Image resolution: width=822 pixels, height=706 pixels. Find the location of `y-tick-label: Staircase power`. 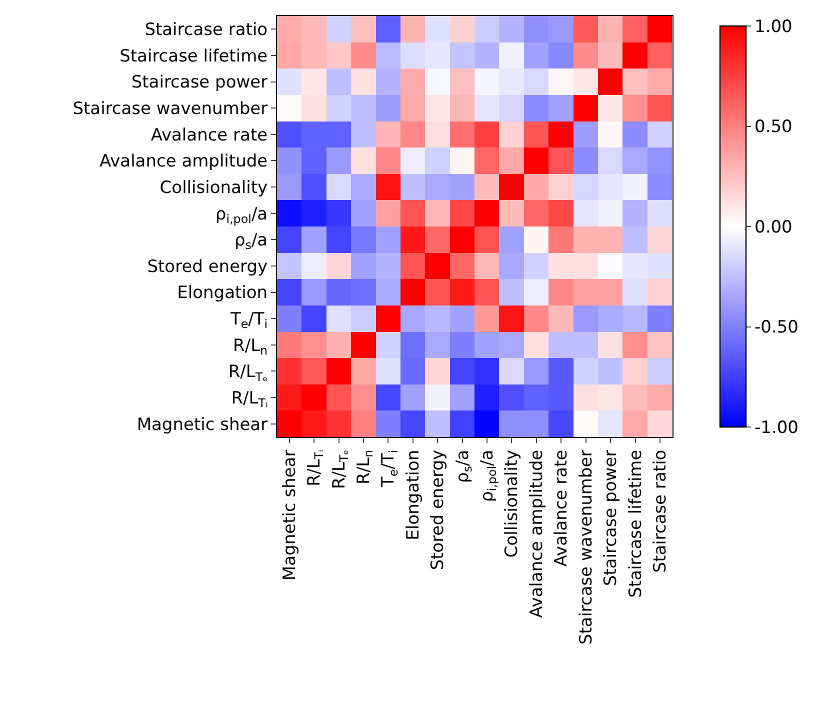

y-tick-label: Staircase power is located at coordinates (199, 82).